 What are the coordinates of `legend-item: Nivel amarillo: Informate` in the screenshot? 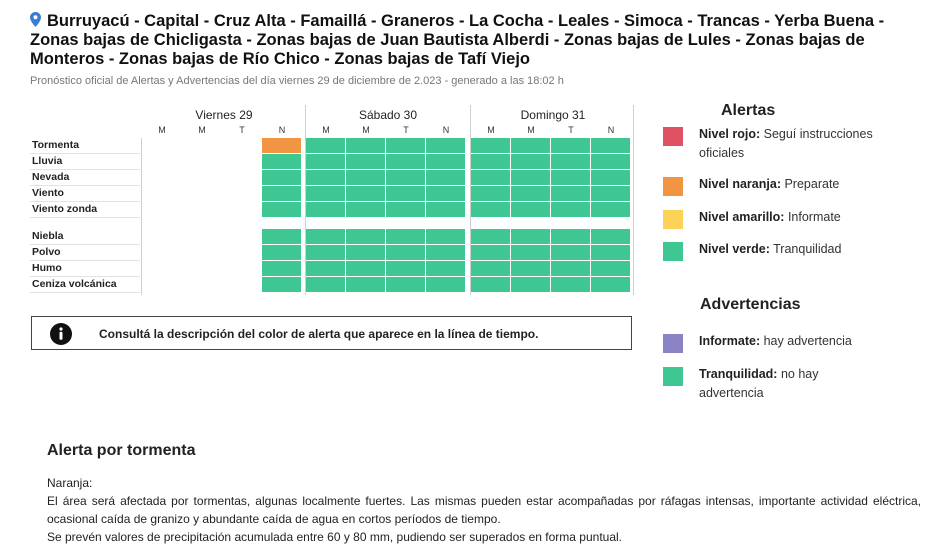 It's located at (789, 217).